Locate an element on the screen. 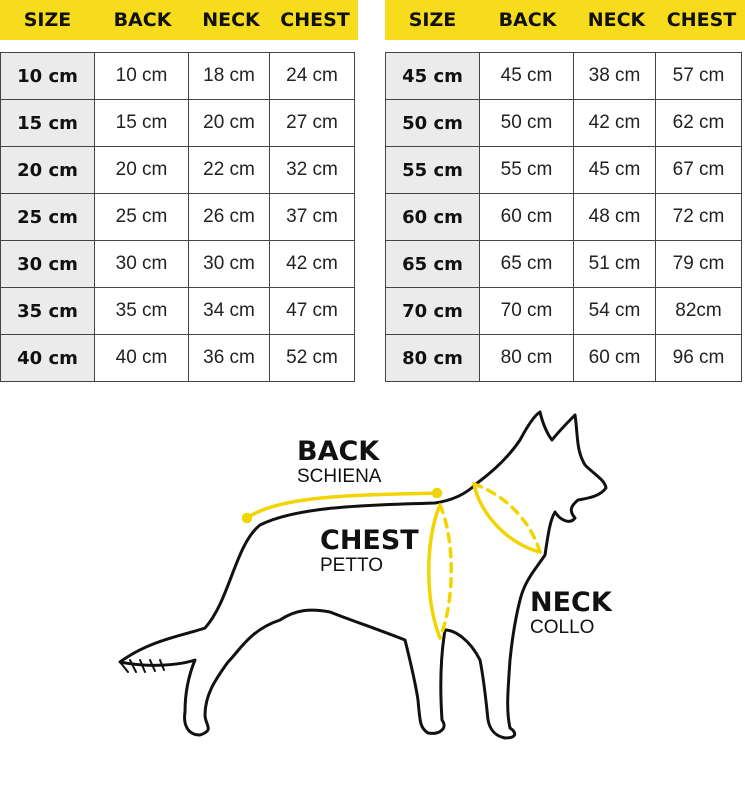  table-row: 10 cm 10 cm 18 cm 24 cm is located at coordinates (177, 76).